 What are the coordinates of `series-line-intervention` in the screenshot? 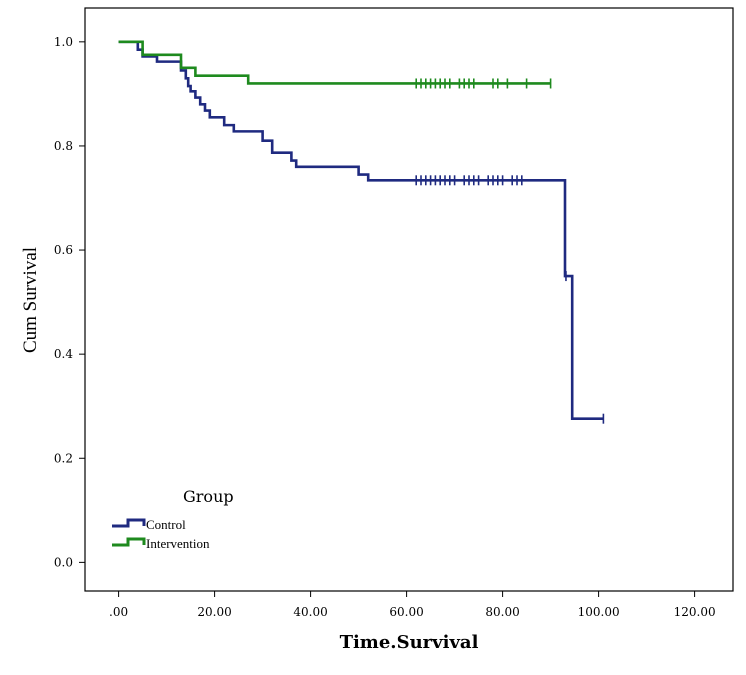 It's located at (334, 62).